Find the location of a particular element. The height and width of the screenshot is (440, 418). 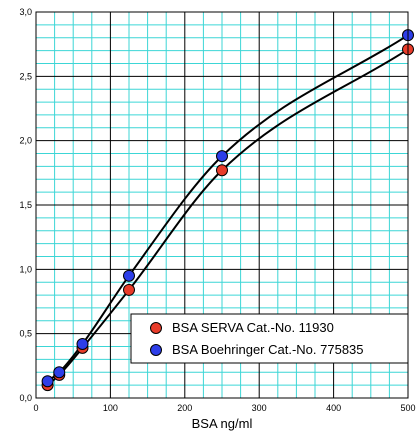

x-tick-label: 300 is located at coordinates (259, 408).